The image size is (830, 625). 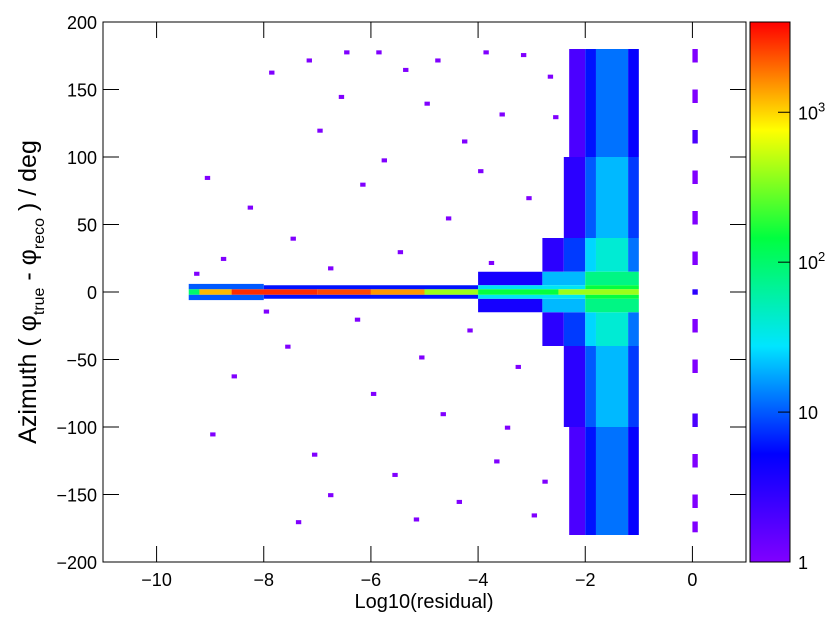 I want to click on y-tick-label: −50, so click(x=81, y=361).